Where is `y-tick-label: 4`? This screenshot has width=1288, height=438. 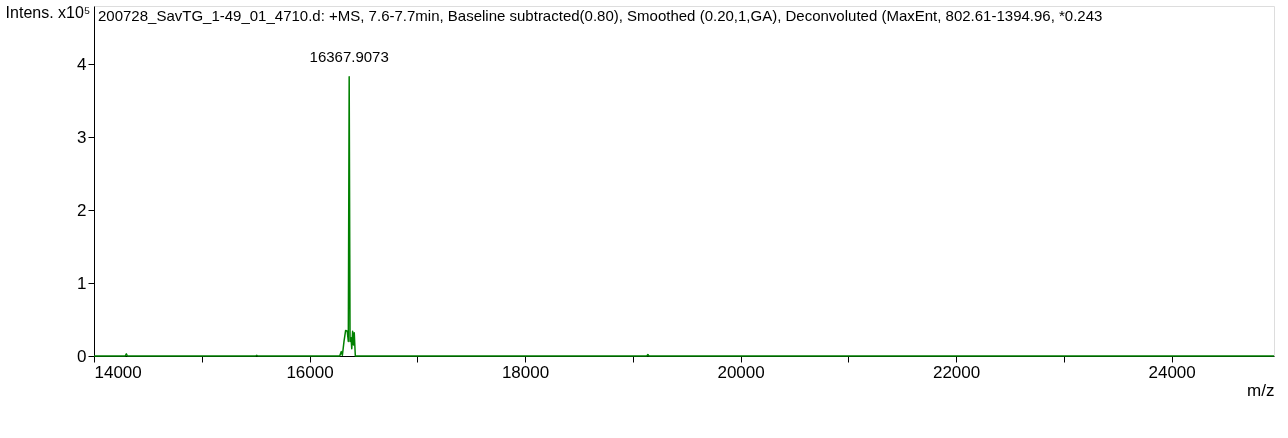
y-tick-label: 4 is located at coordinates (82, 64).